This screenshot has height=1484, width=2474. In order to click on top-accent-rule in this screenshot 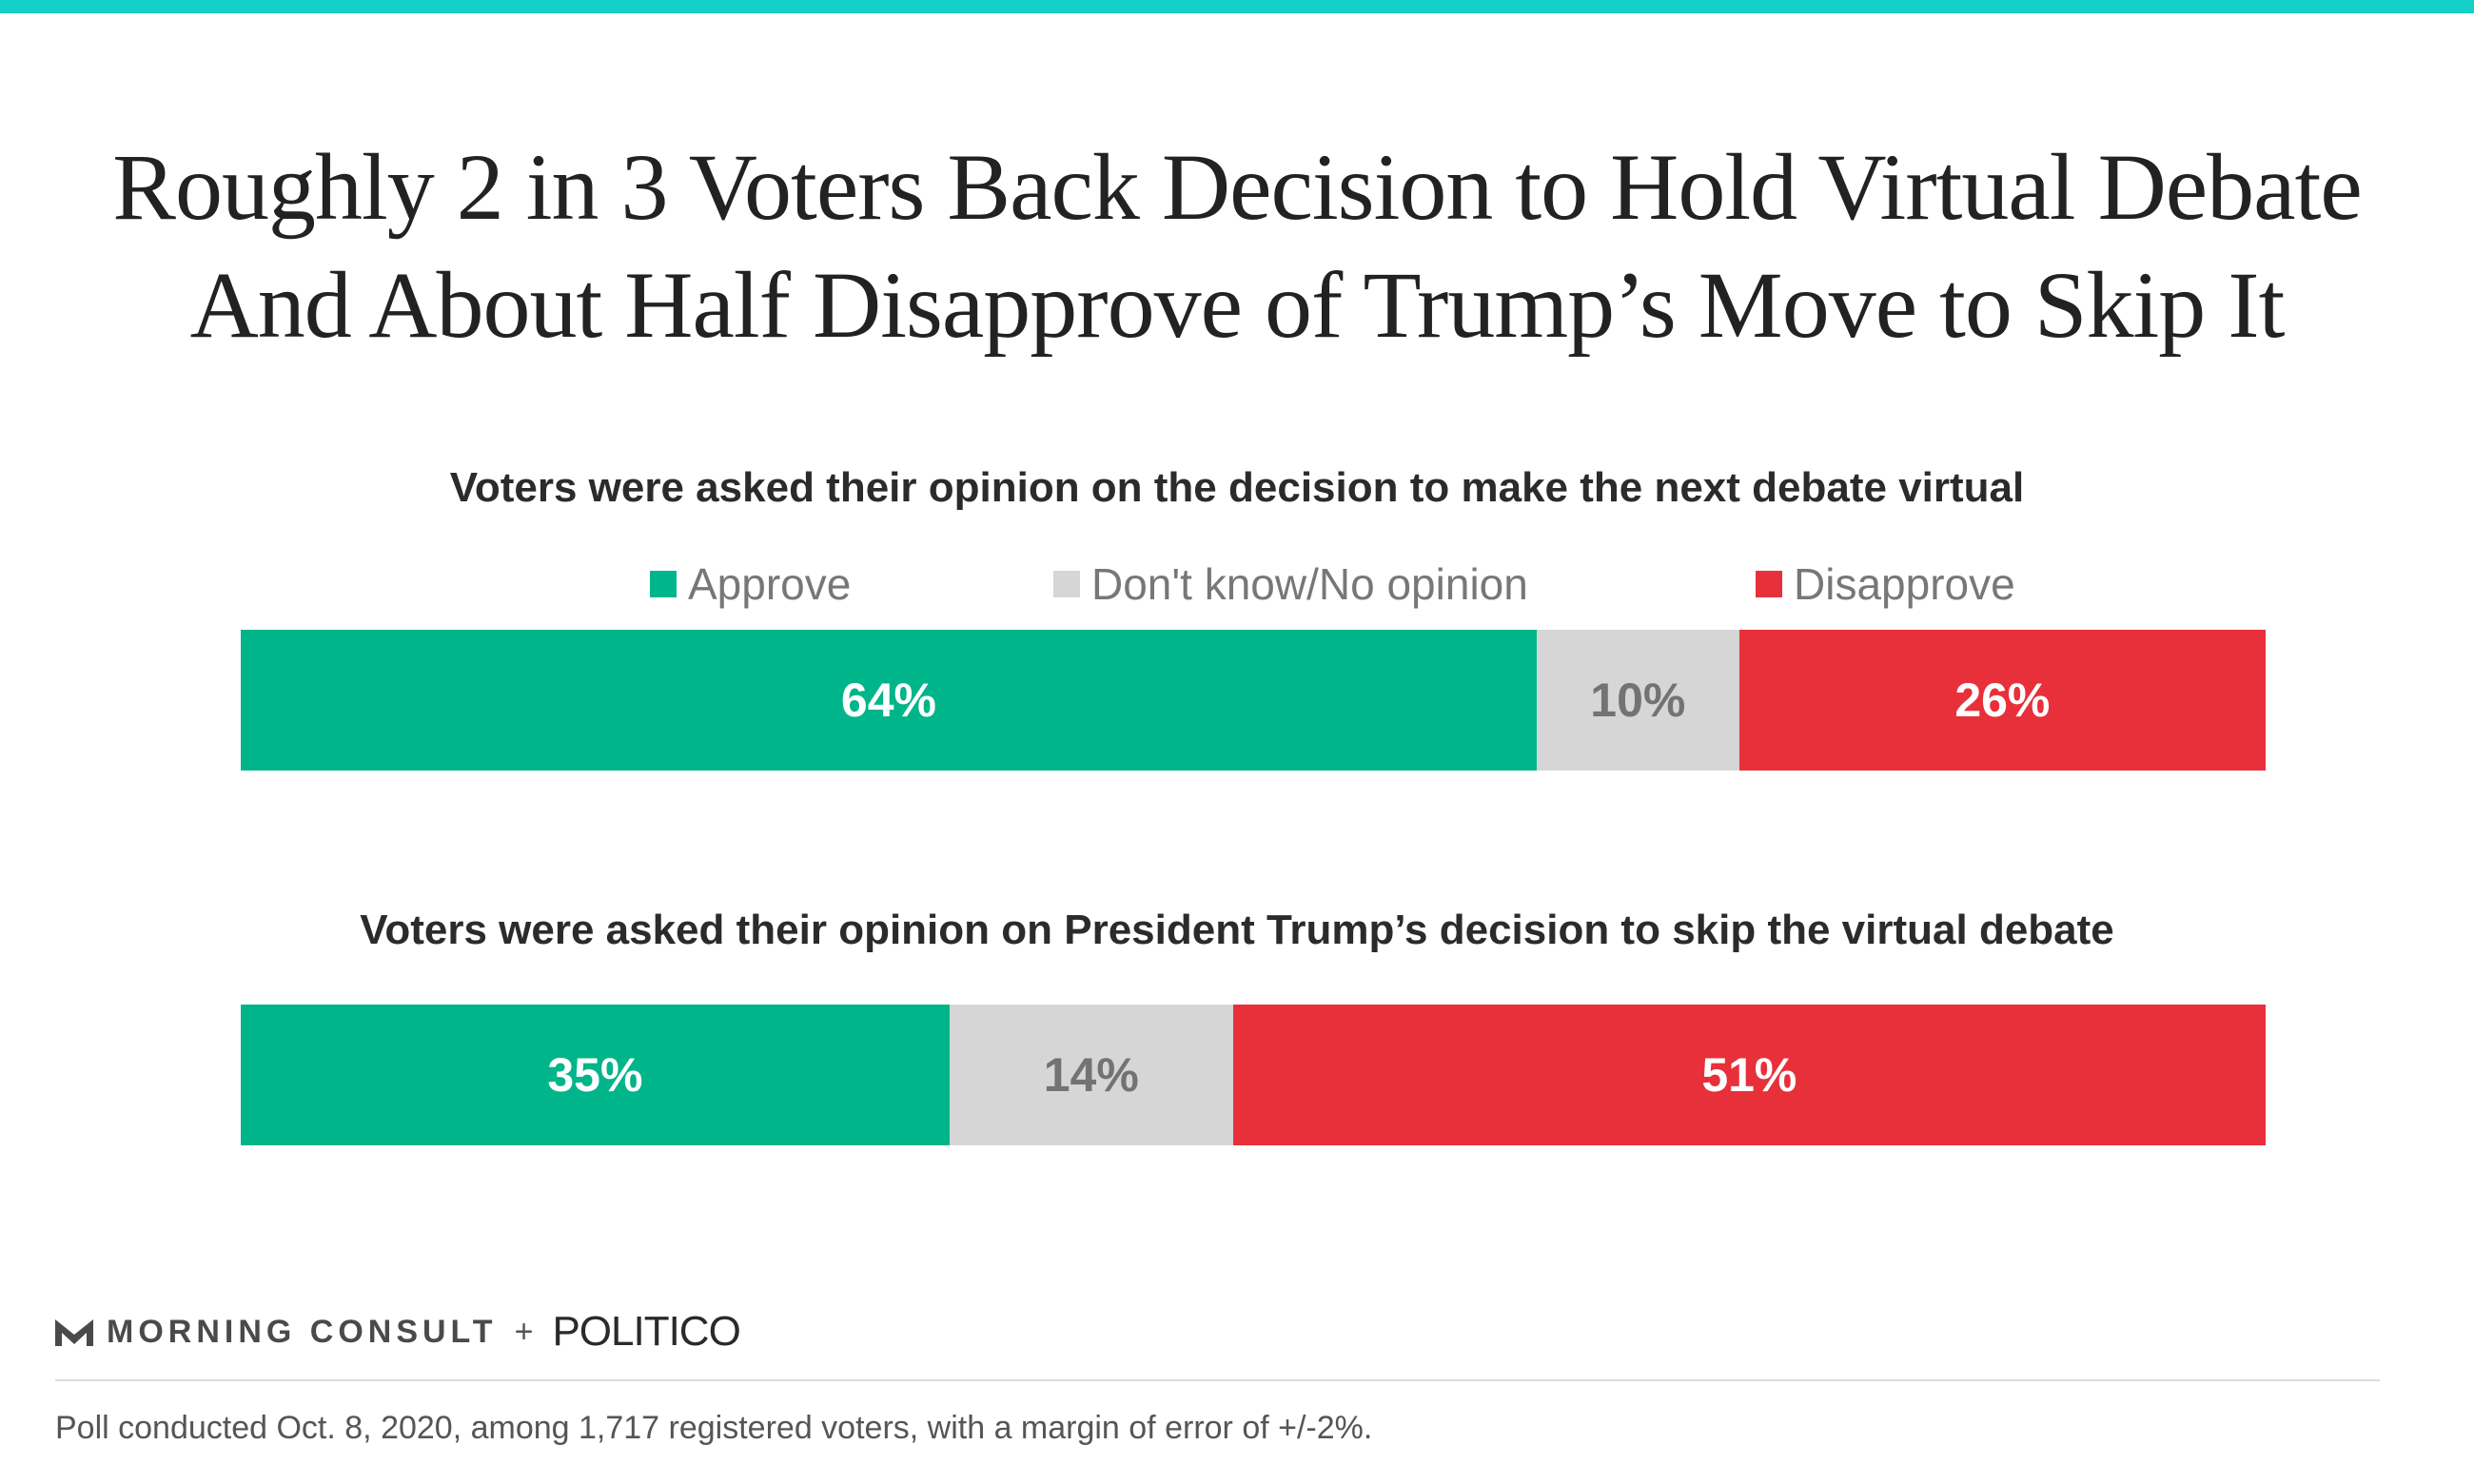, I will do `click(1237, 6)`.